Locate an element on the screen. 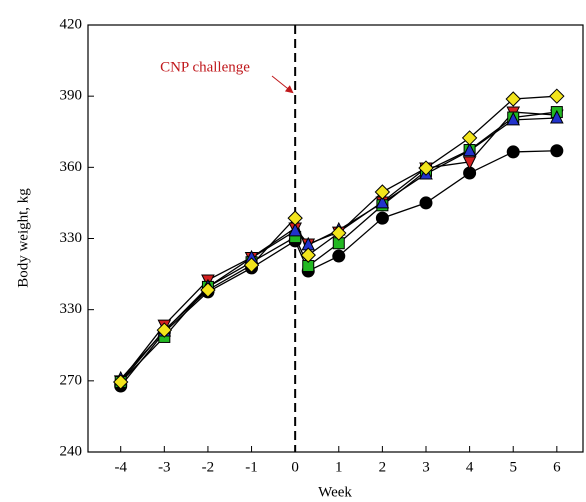 This screenshot has height=502, width=586. y-axis-label: Body weight, kg is located at coordinates (23, 238).